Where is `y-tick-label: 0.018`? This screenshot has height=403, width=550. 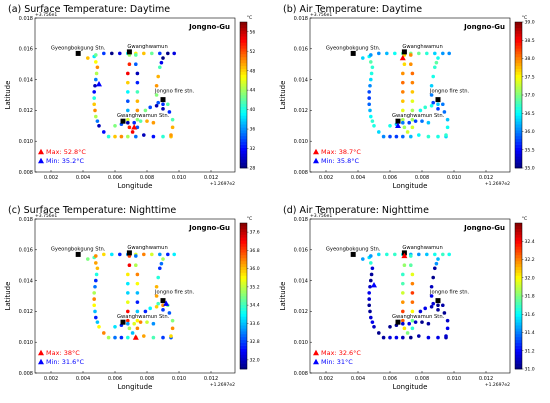 y-tick-label: 0.018 is located at coordinates (301, 220).